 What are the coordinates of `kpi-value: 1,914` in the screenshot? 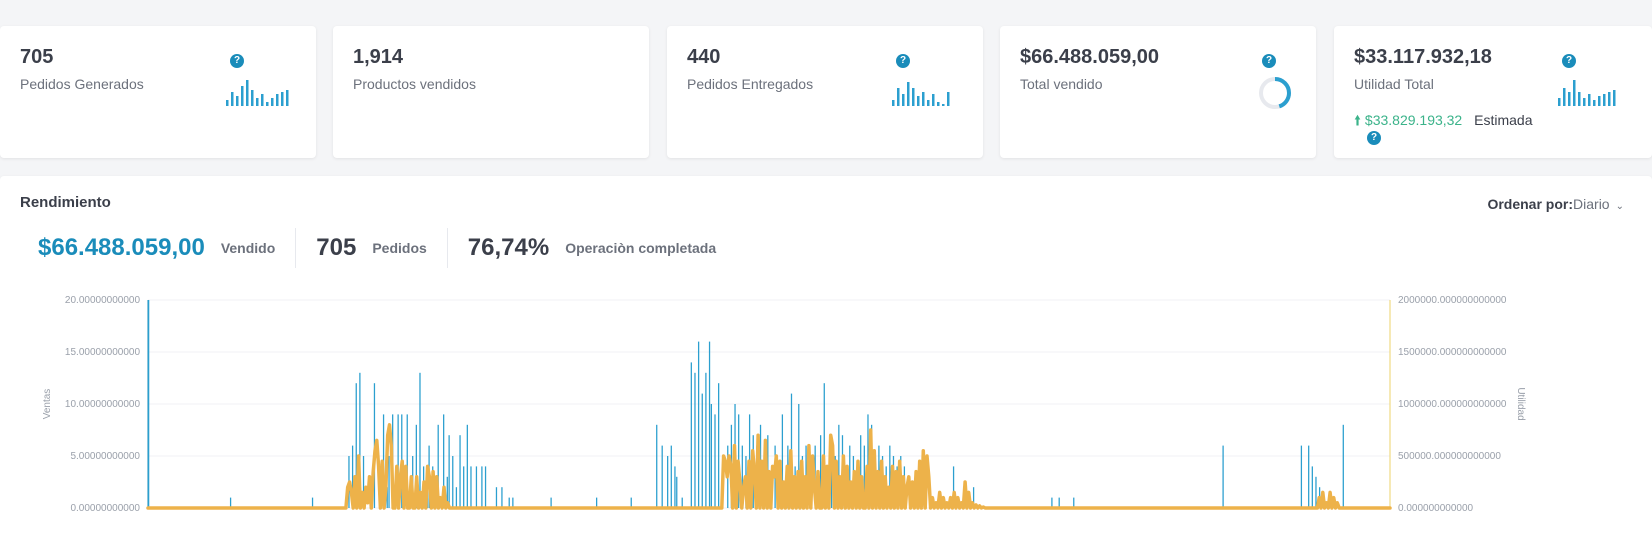 It's located at (378, 57).